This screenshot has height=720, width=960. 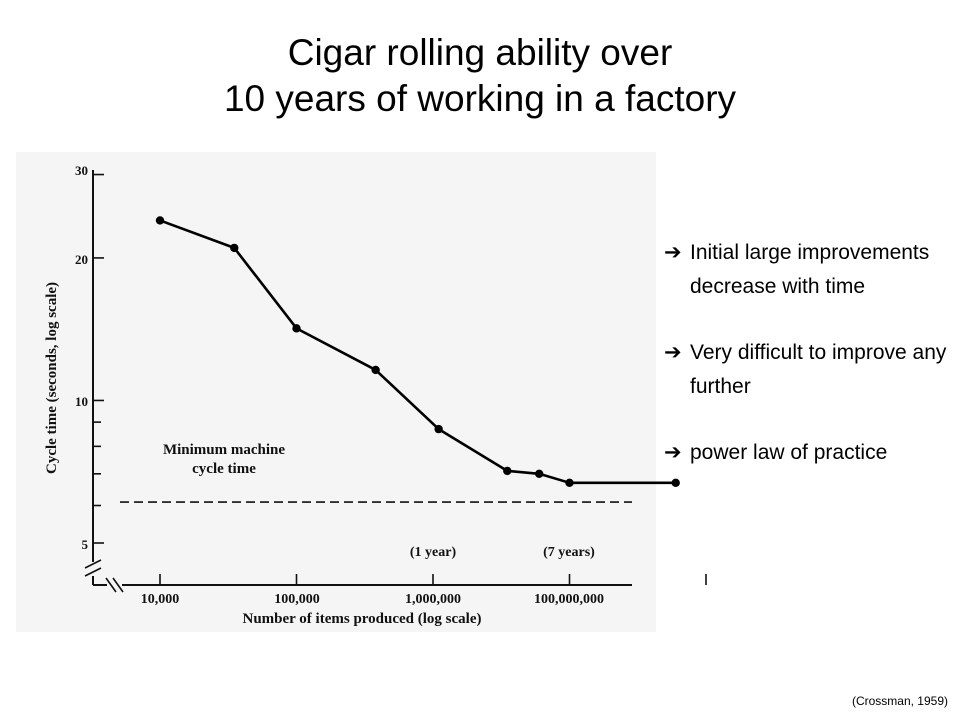 I want to click on bullet-text: Very difficult to improve any further, so click(x=818, y=369).